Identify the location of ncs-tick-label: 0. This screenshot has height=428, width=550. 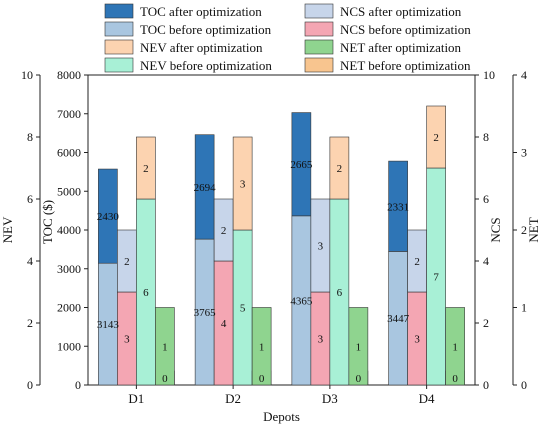
(486, 385).